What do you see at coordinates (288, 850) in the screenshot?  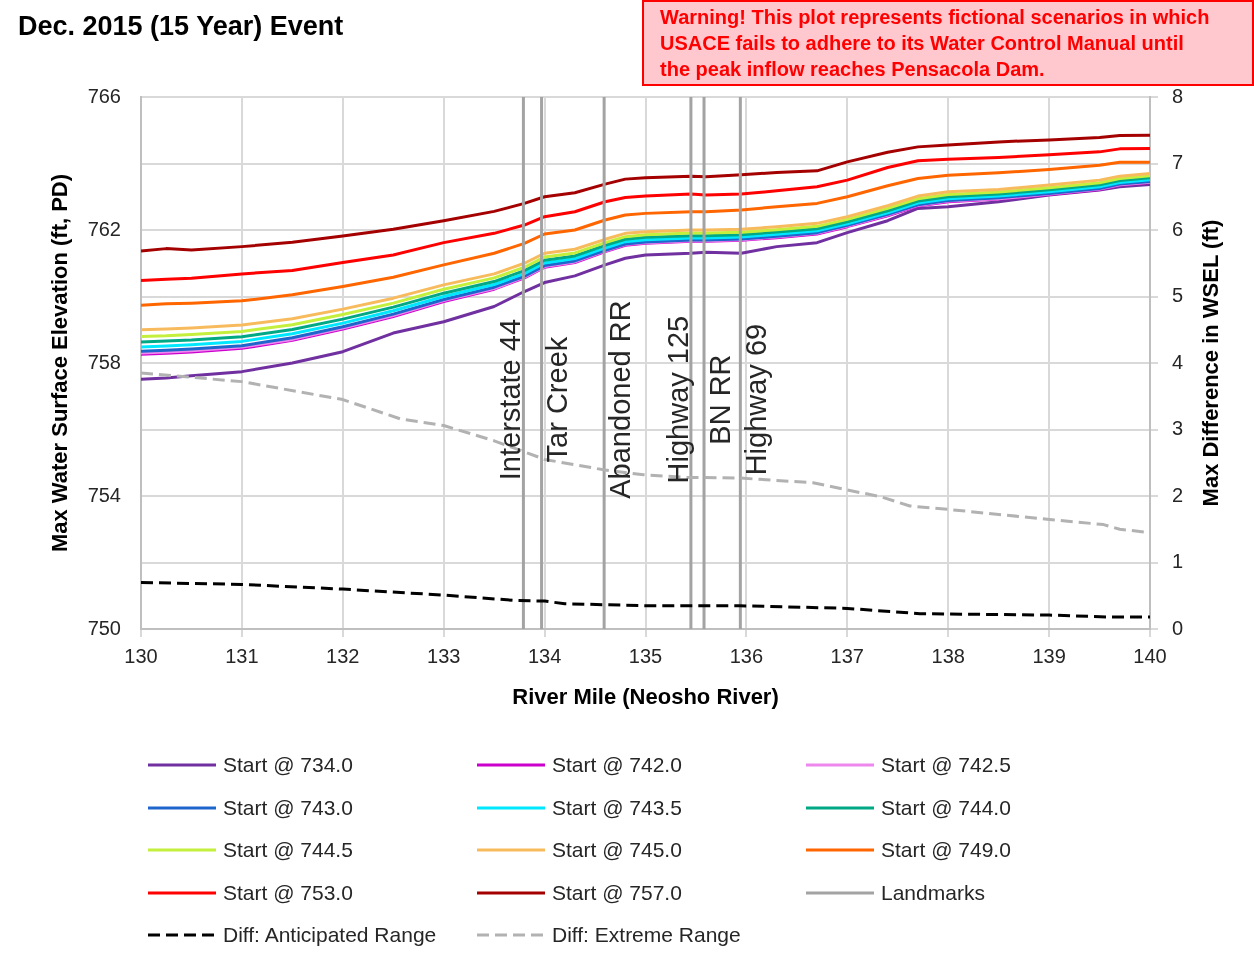 I see `legend-label: Start @ 744.5` at bounding box center [288, 850].